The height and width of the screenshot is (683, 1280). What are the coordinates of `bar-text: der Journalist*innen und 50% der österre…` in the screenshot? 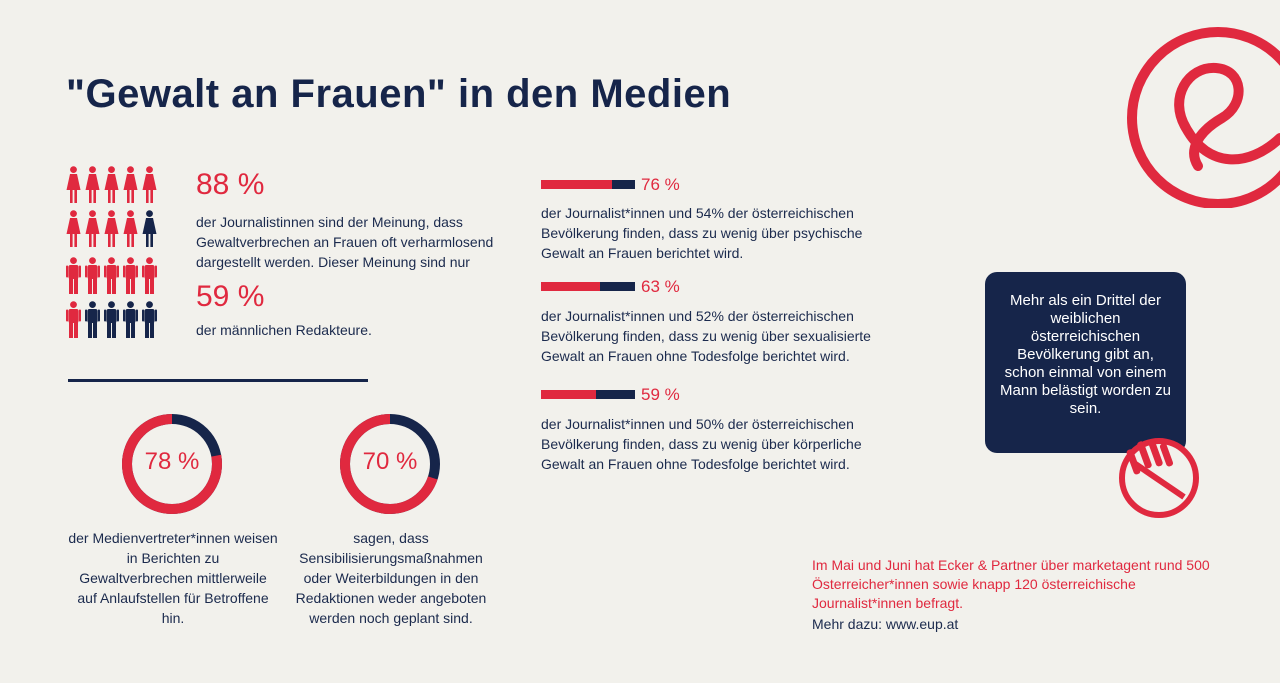 It's located at (701, 444).